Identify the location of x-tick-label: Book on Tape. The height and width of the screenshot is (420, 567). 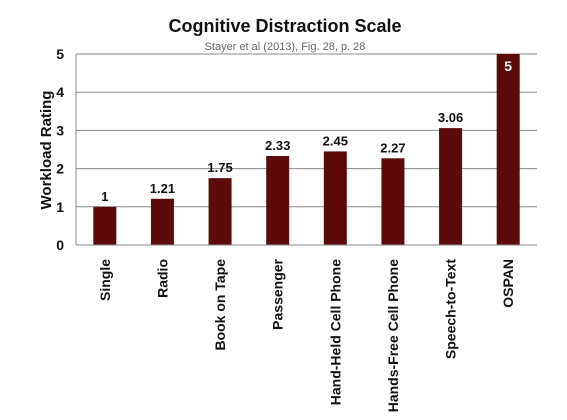
(220, 305).